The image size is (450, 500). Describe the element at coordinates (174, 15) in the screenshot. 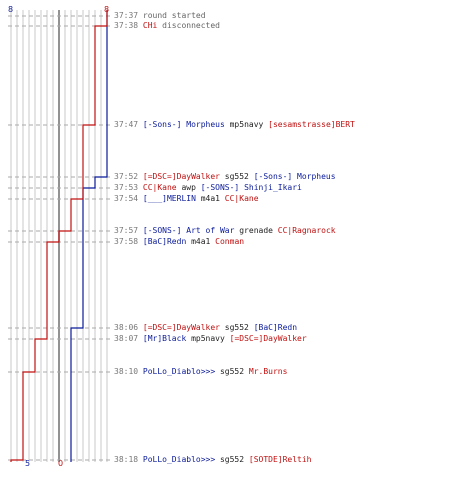

I see `event-text: round started` at that location.